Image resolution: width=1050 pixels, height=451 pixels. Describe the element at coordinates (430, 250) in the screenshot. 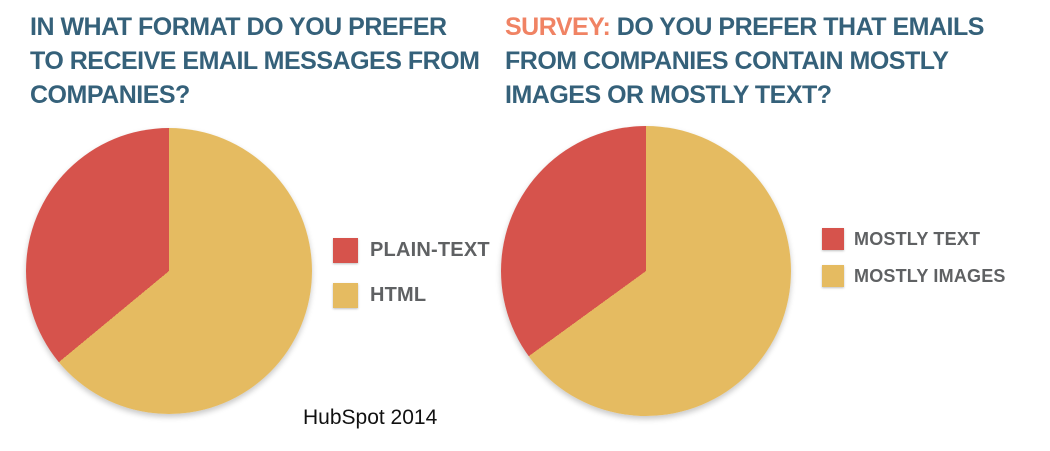

I see `plain-text-label: PLAIN-TEXT` at that location.